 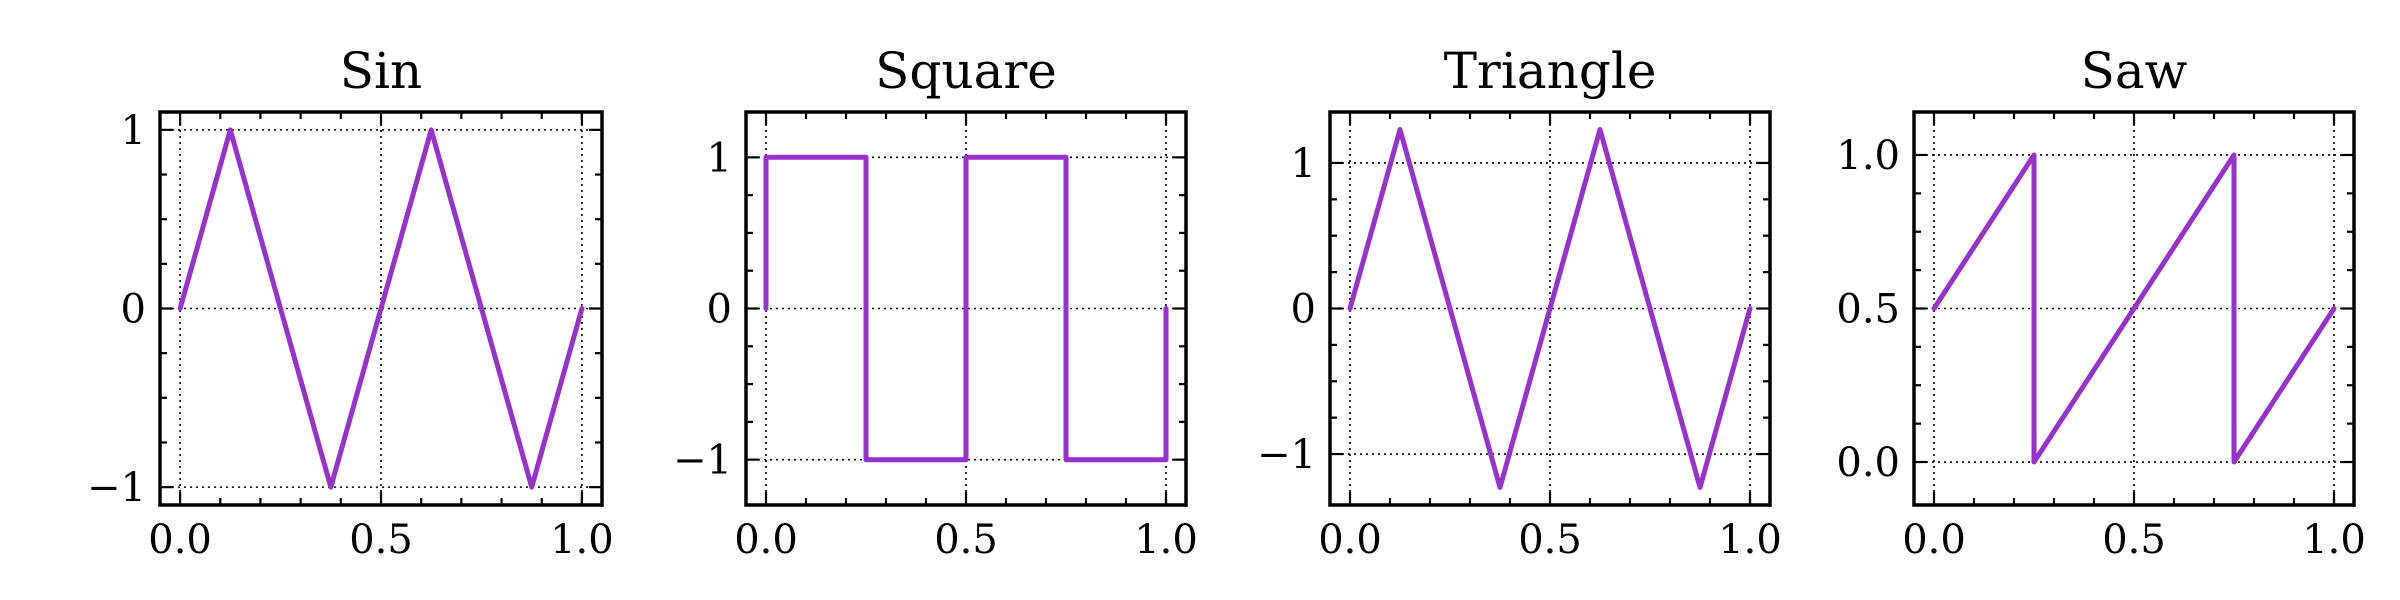 What do you see at coordinates (1868, 310) in the screenshot?
I see `y-tick-label: 0.5` at bounding box center [1868, 310].